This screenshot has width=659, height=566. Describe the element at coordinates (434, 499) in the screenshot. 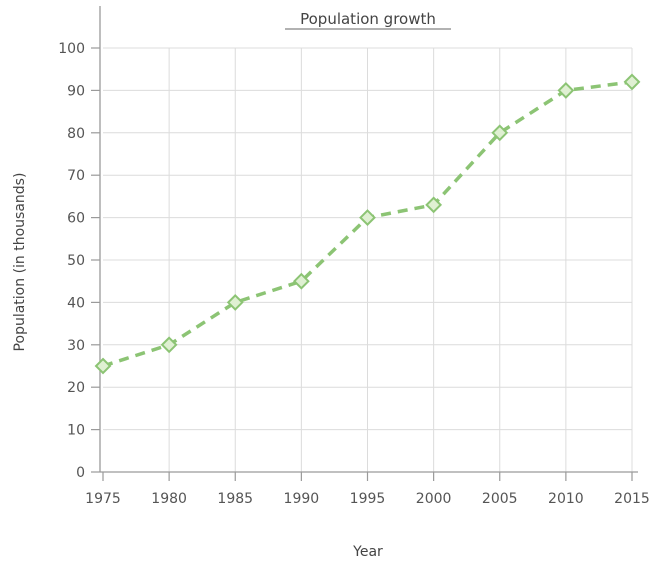

I see `x-tick-label: 2000` at that location.